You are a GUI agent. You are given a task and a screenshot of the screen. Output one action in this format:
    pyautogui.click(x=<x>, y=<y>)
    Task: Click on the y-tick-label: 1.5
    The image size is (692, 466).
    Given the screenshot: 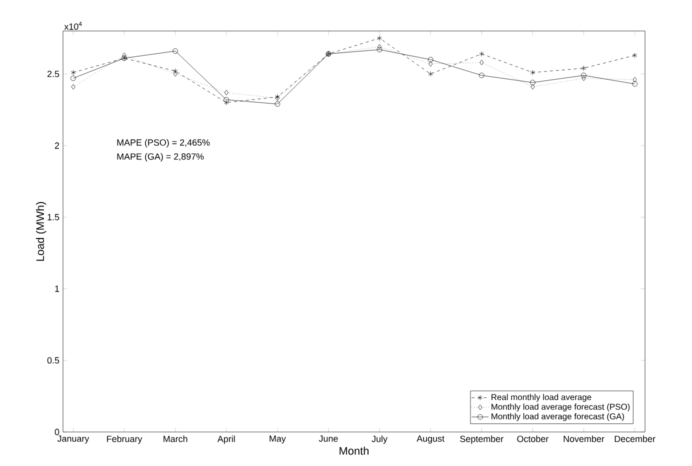 What is the action you would take?
    pyautogui.click(x=54, y=217)
    